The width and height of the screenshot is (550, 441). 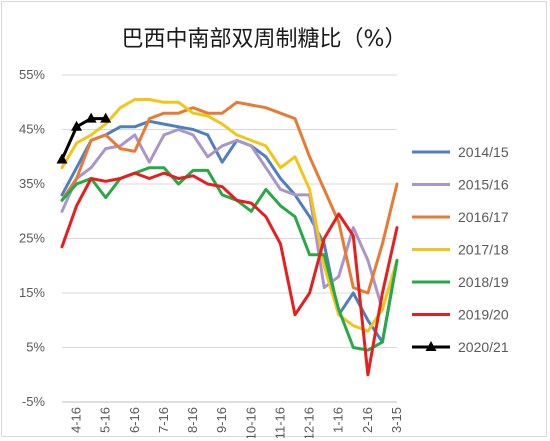 I want to click on x-tick-label: 11-16, so click(x=279, y=422).